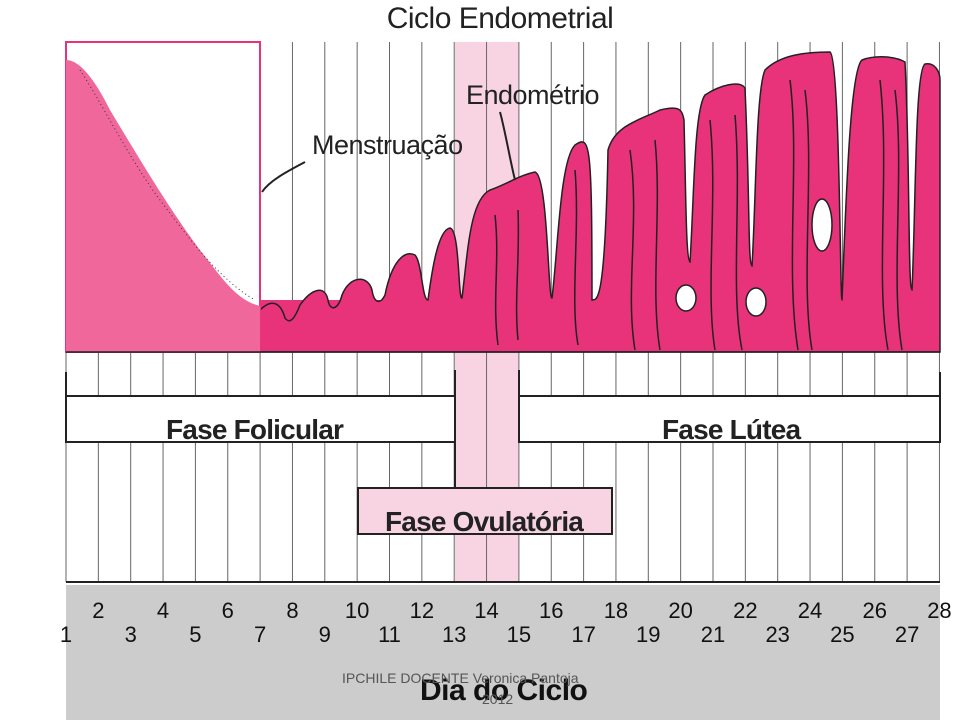  I want to click on watermark-line-2: 2012, so click(498, 699).